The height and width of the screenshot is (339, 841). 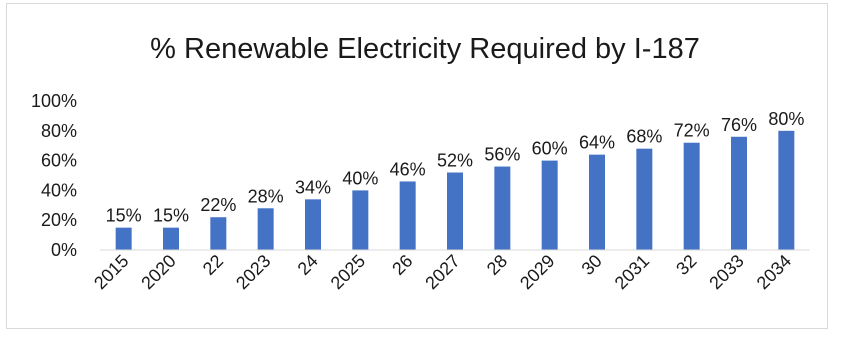 What do you see at coordinates (597, 143) in the screenshot?
I see `data-label: 64%` at bounding box center [597, 143].